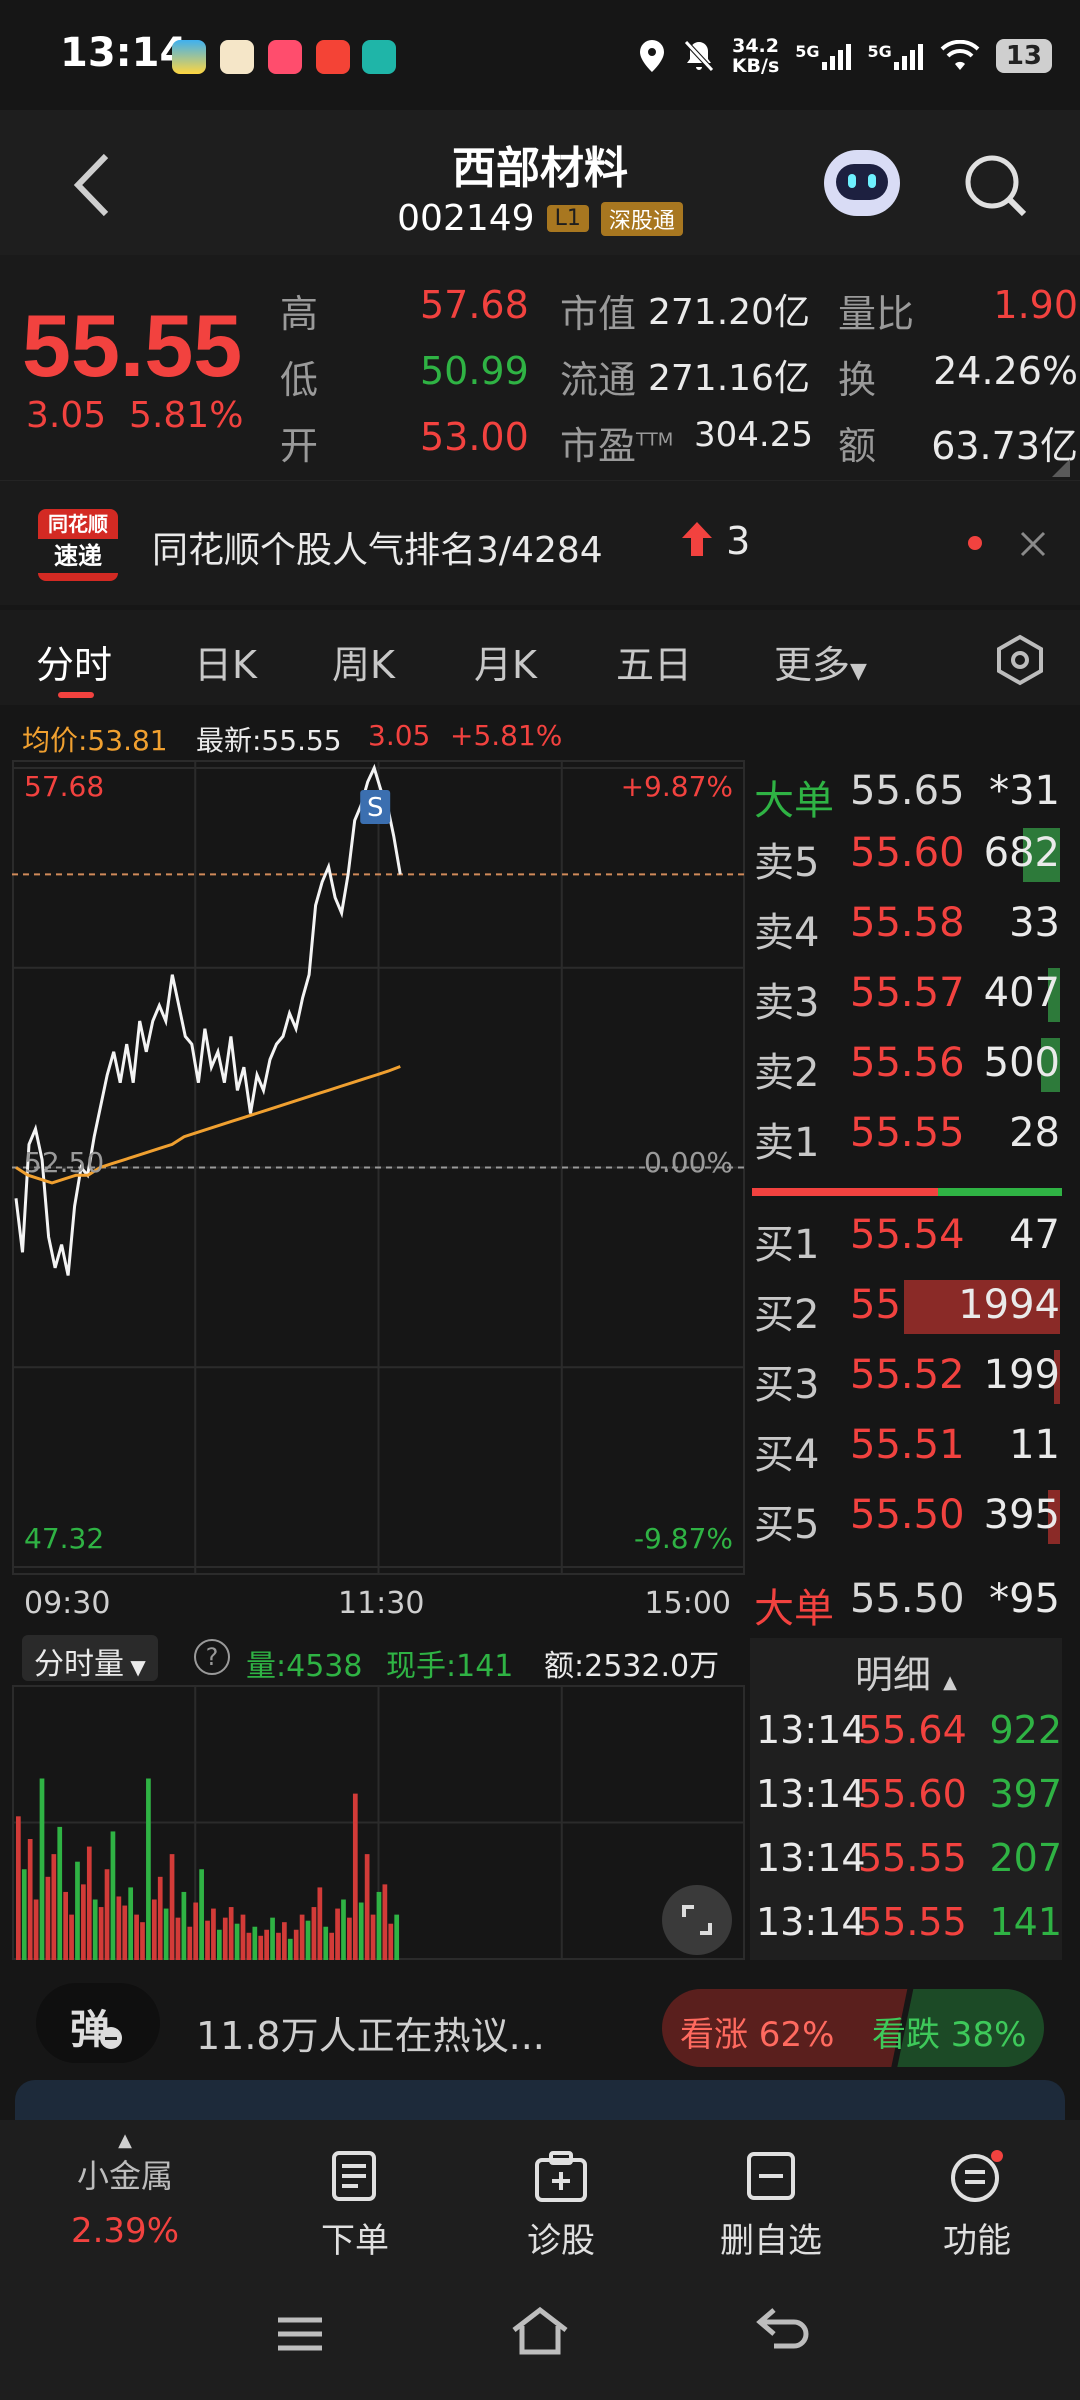  I want to click on big-order-bottom: 大单 55.50 *95, so click(907, 1604).